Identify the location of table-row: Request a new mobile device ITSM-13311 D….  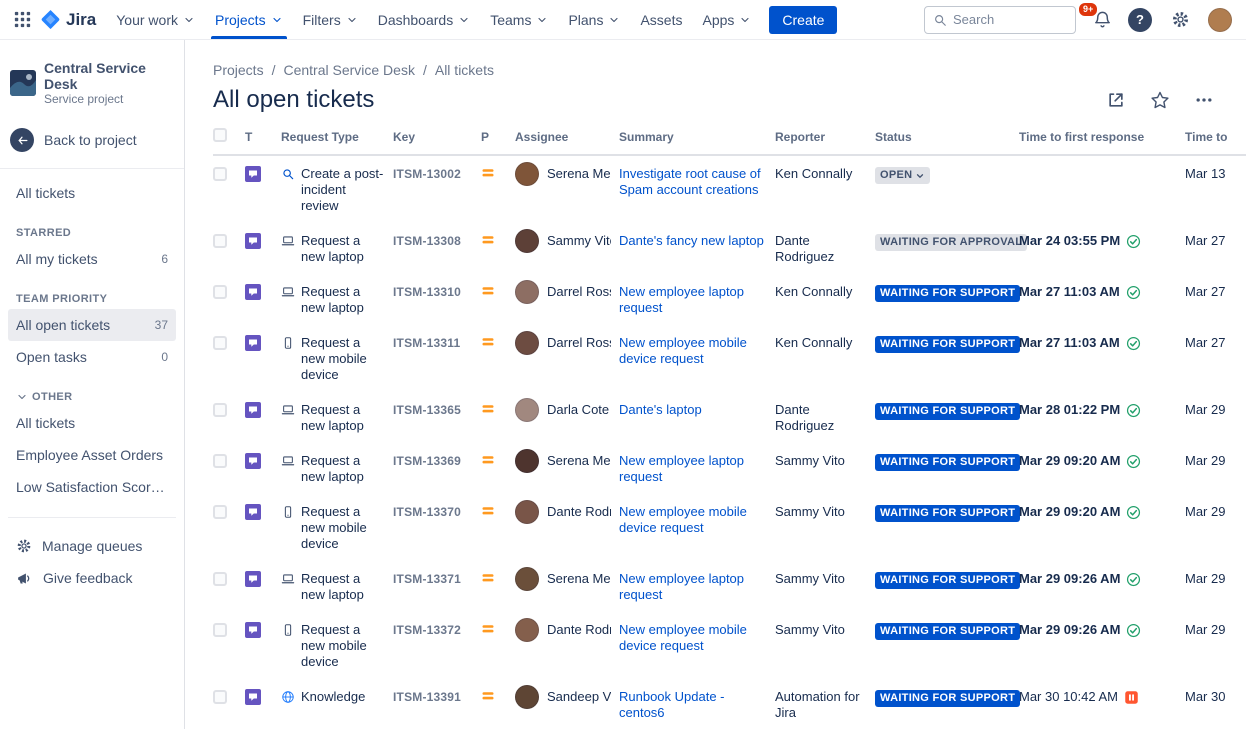
(729, 358).